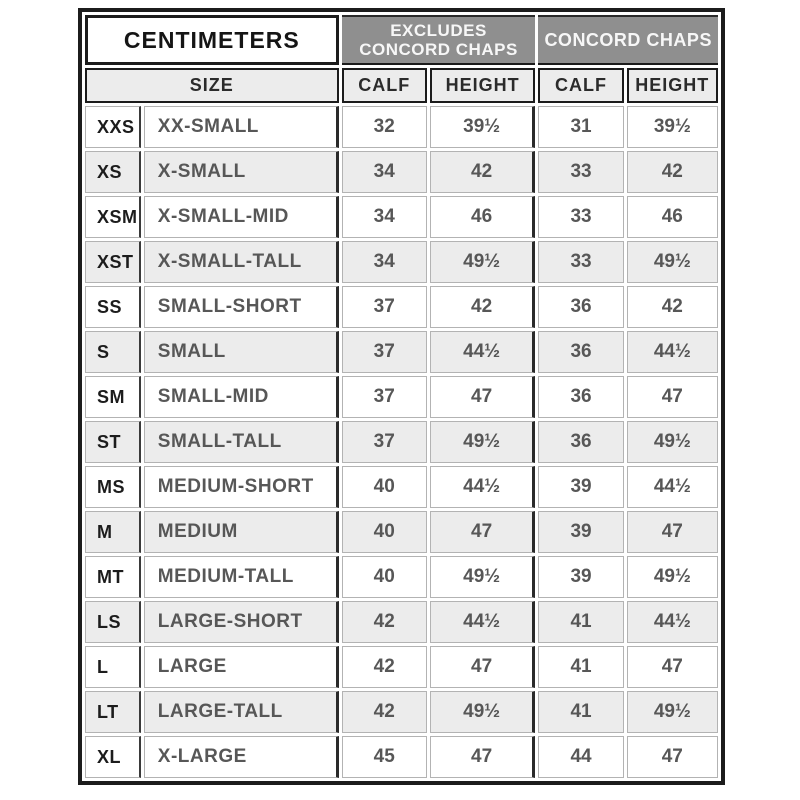 The height and width of the screenshot is (800, 800). Describe the element at coordinates (241, 577) in the screenshot. I see `size-name-cell: MEDIUM-TALL` at that location.